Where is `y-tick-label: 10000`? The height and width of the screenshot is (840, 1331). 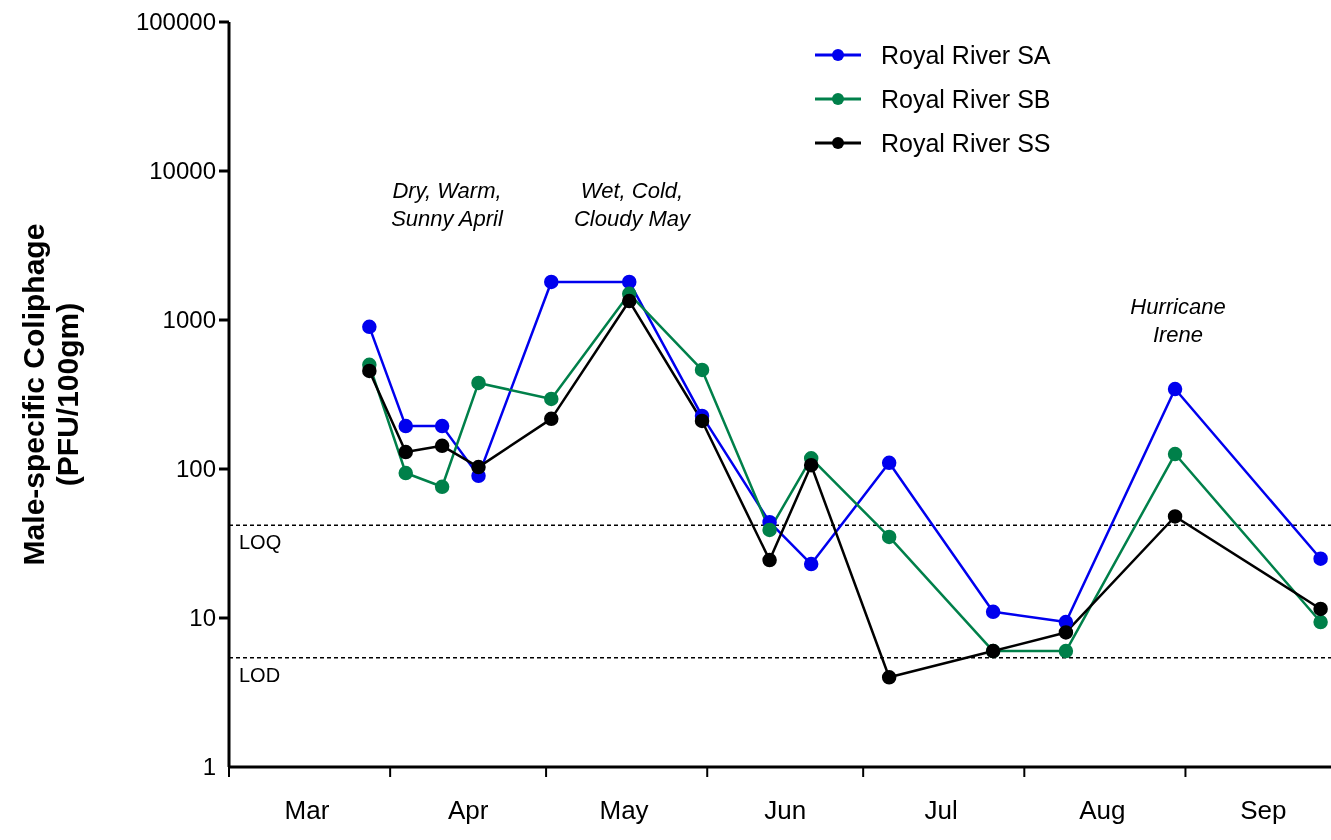 y-tick-label: 10000 is located at coordinates (182, 170).